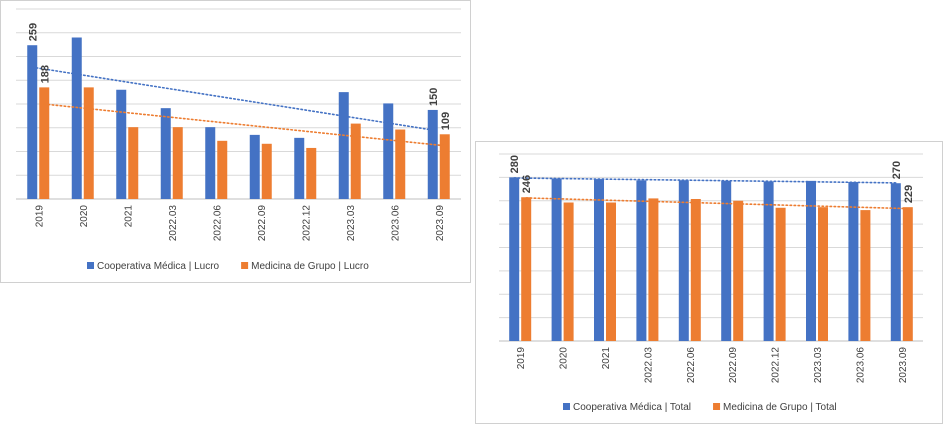  Describe the element at coordinates (632, 407) in the screenshot. I see `legend-label: Cooperativa Médica | Total` at that location.